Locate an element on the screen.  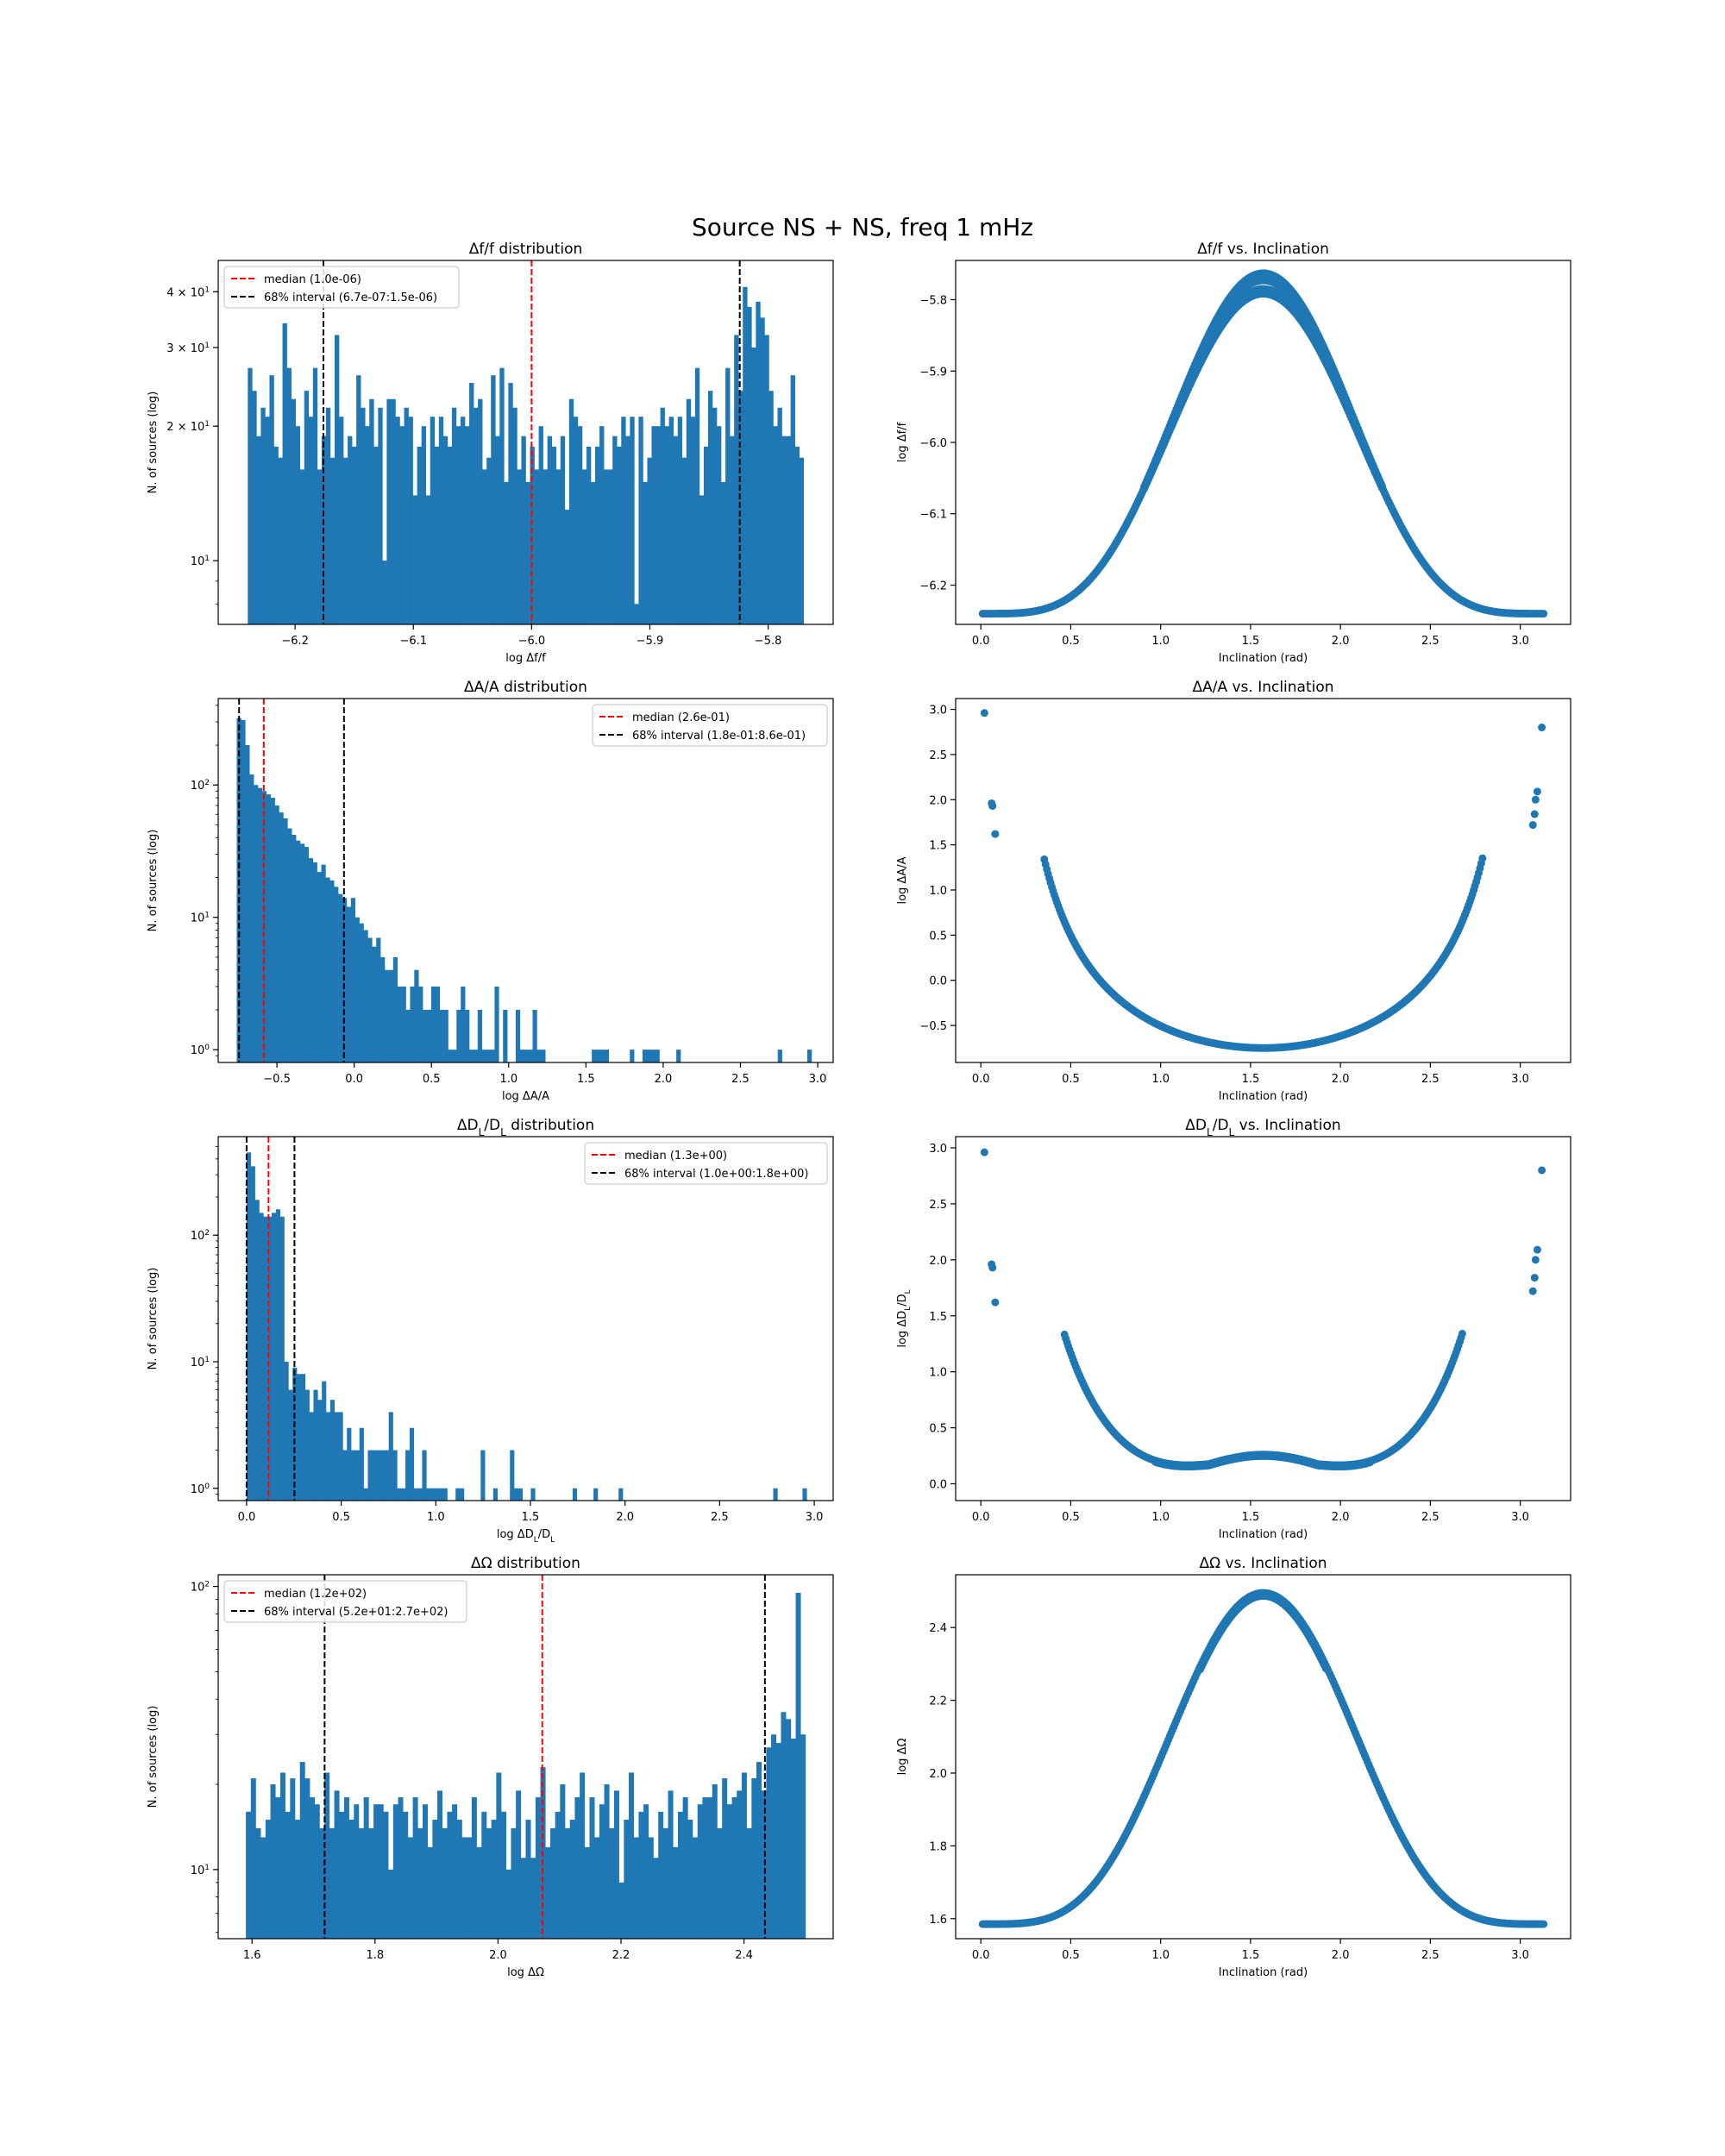
scatter-points is located at coordinates (1263, 1309).